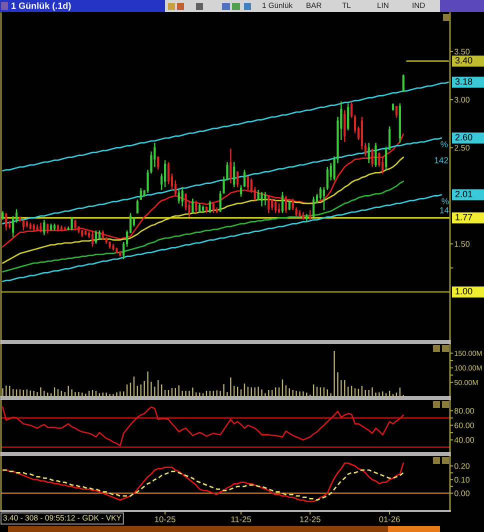 The height and width of the screenshot is (532, 484). What do you see at coordinates (310, 519) in the screenshot?
I see `x-tick-label: 12-25` at bounding box center [310, 519].